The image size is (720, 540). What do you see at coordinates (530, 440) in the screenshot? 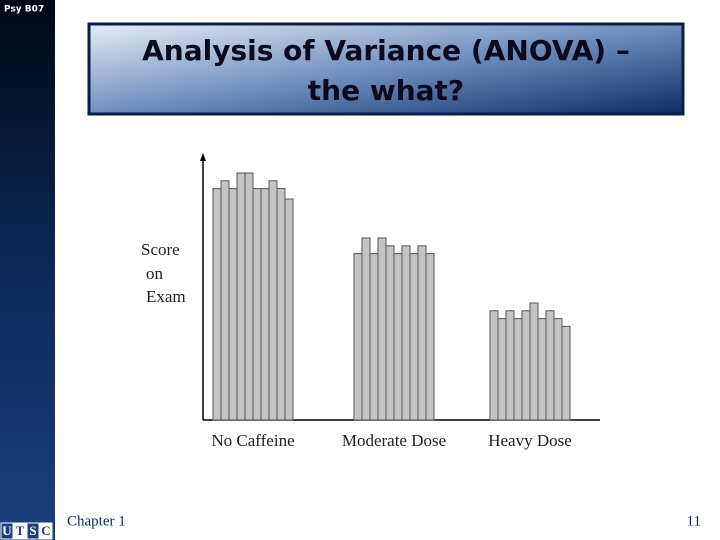
I see `x-tick-label: Heavy Dose` at bounding box center [530, 440].